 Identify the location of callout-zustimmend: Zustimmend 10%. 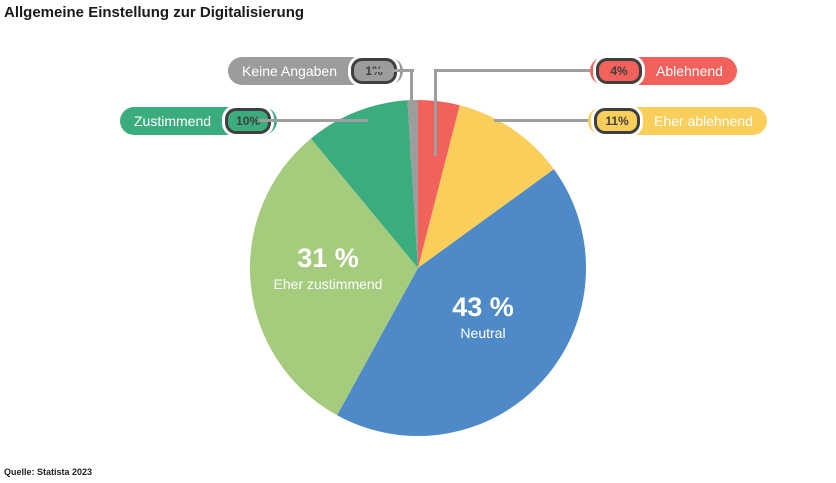
(199, 121).